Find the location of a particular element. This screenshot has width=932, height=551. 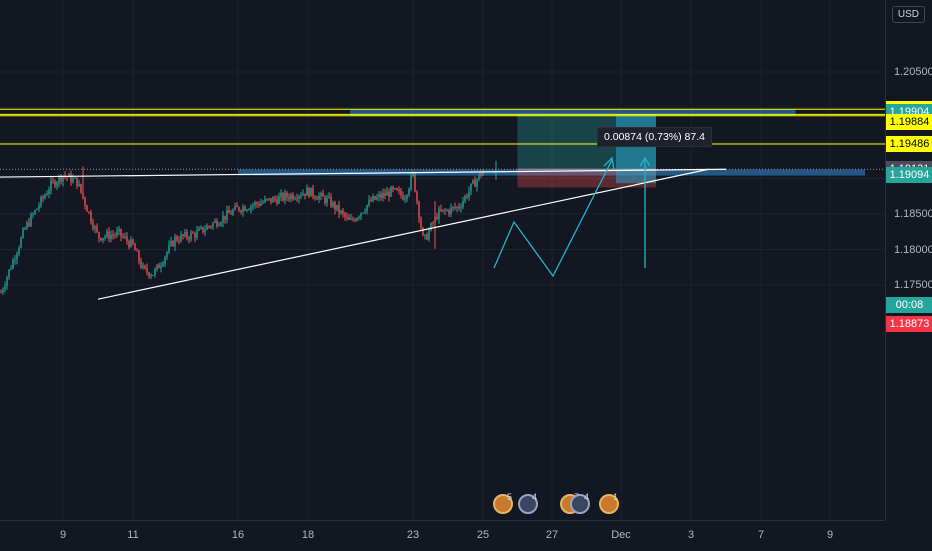

currency-button: USD is located at coordinates (908, 14).